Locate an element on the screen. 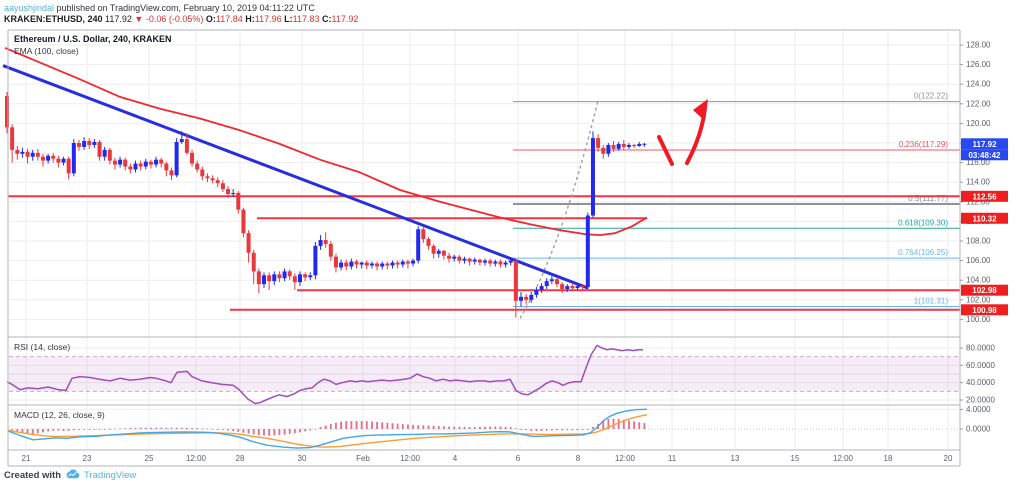 The image size is (1024, 487). price-change: ▼ -0.06 (-0.05%) is located at coordinates (169, 19).